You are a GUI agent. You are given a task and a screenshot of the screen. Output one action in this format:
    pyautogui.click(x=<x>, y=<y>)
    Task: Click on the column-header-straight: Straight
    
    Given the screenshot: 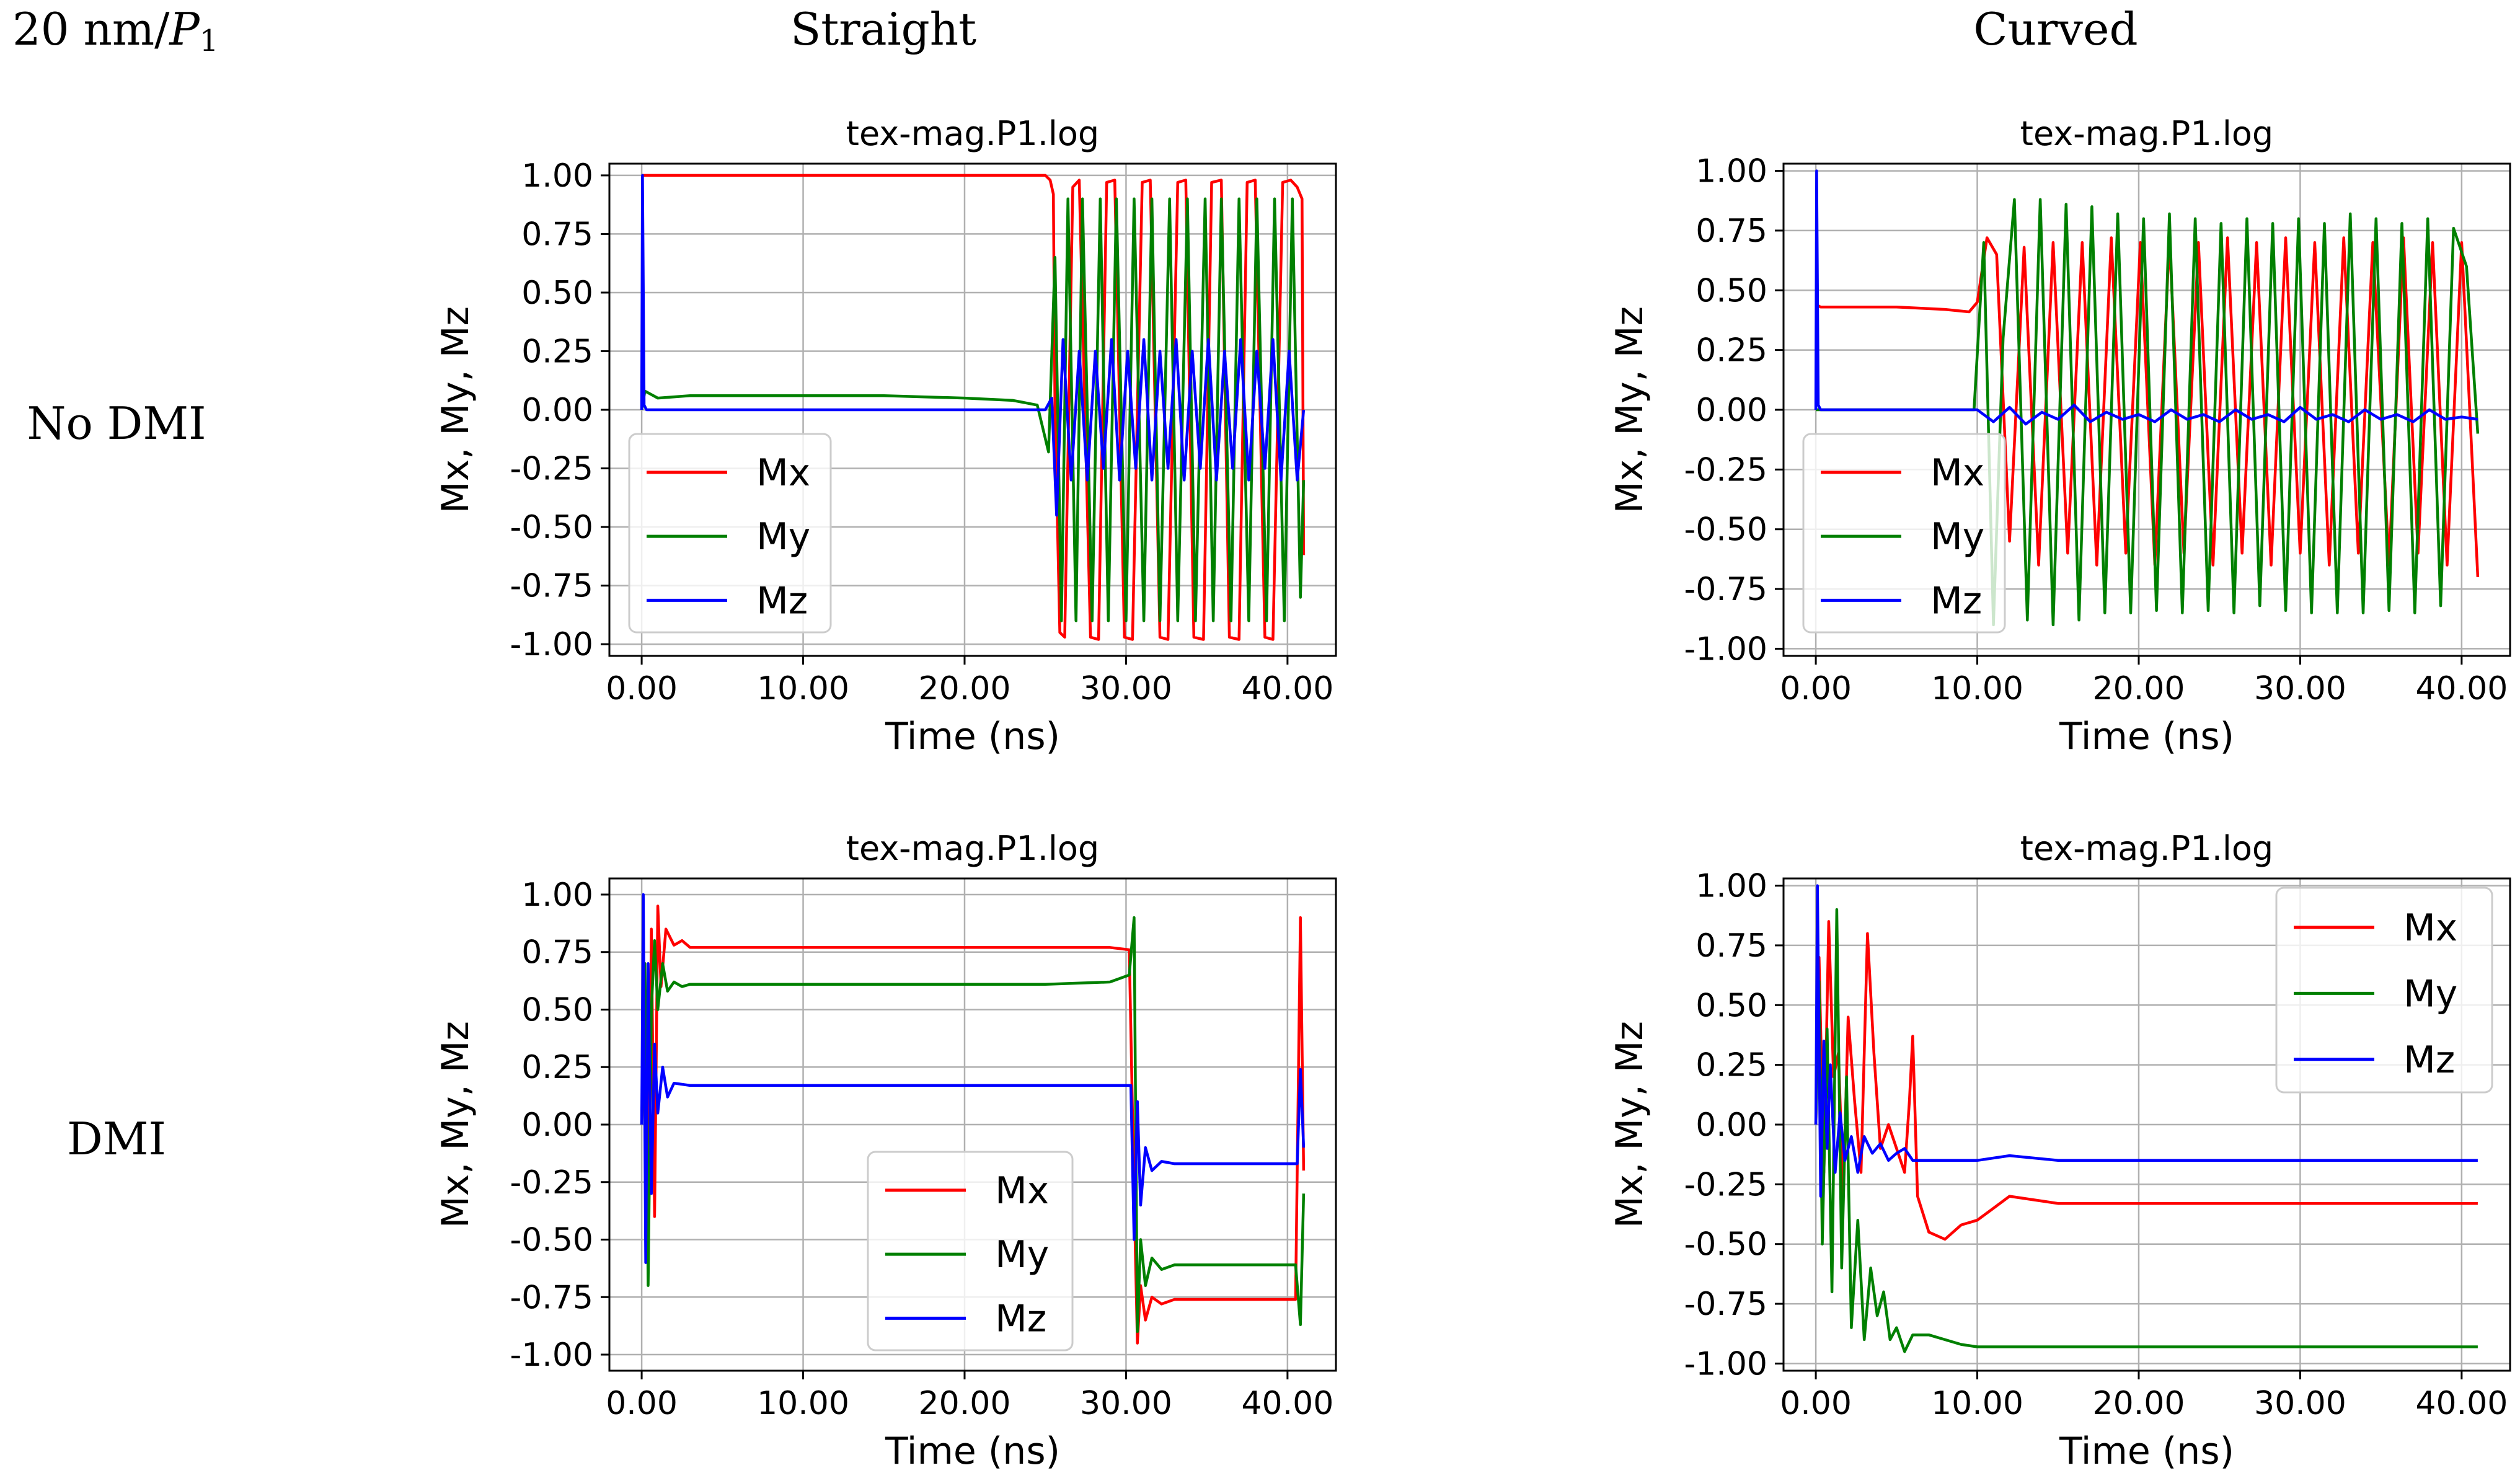 What is the action you would take?
    pyautogui.click(x=883, y=29)
    